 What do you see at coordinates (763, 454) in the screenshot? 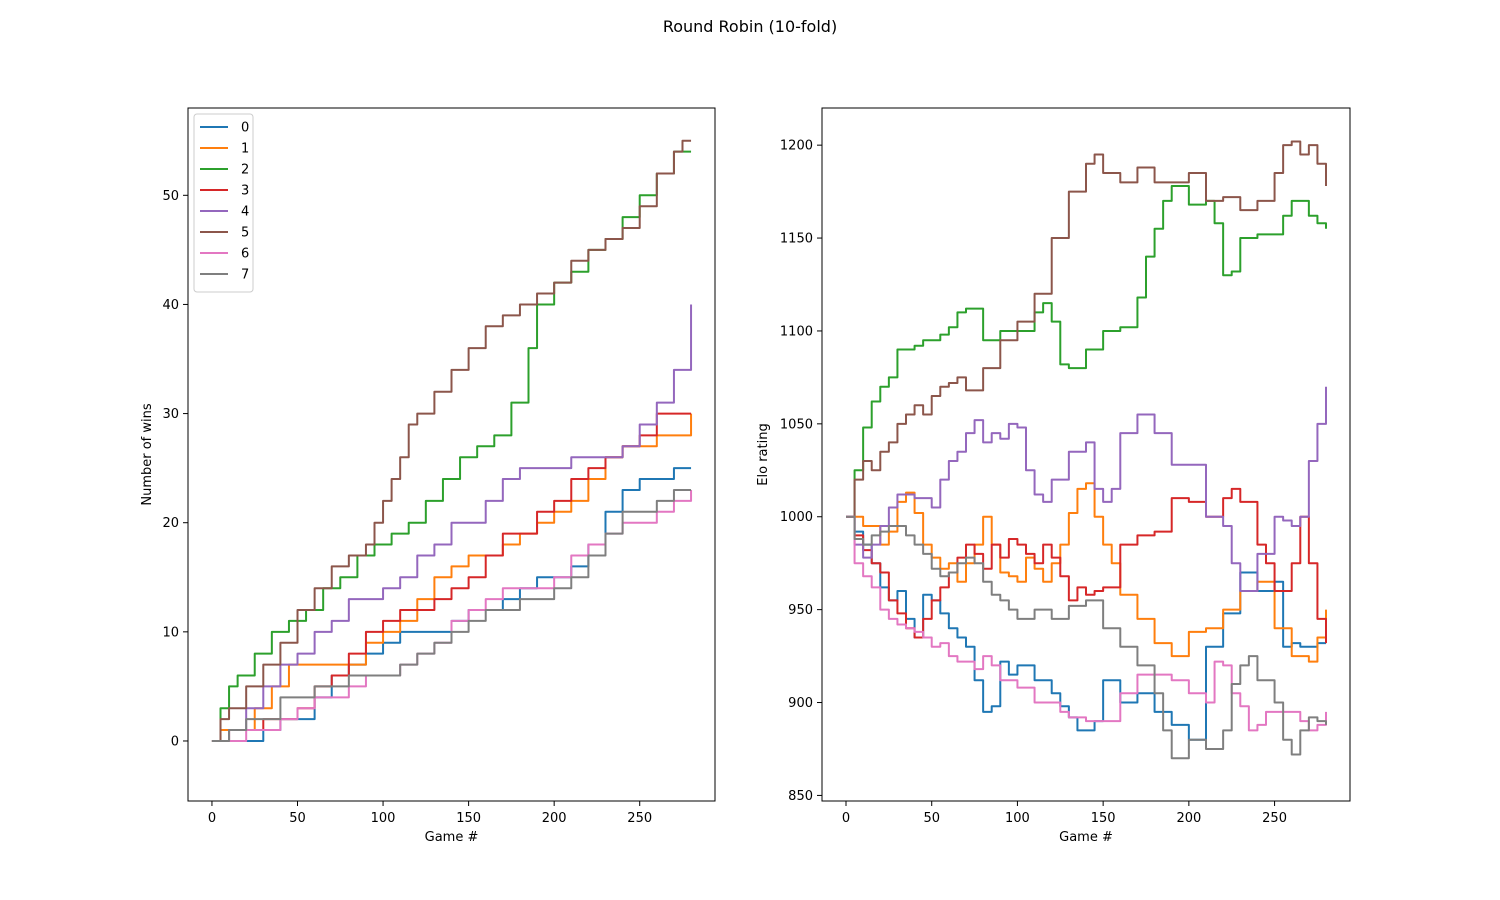
I see `y-axis-label: Elo rating` at bounding box center [763, 454].